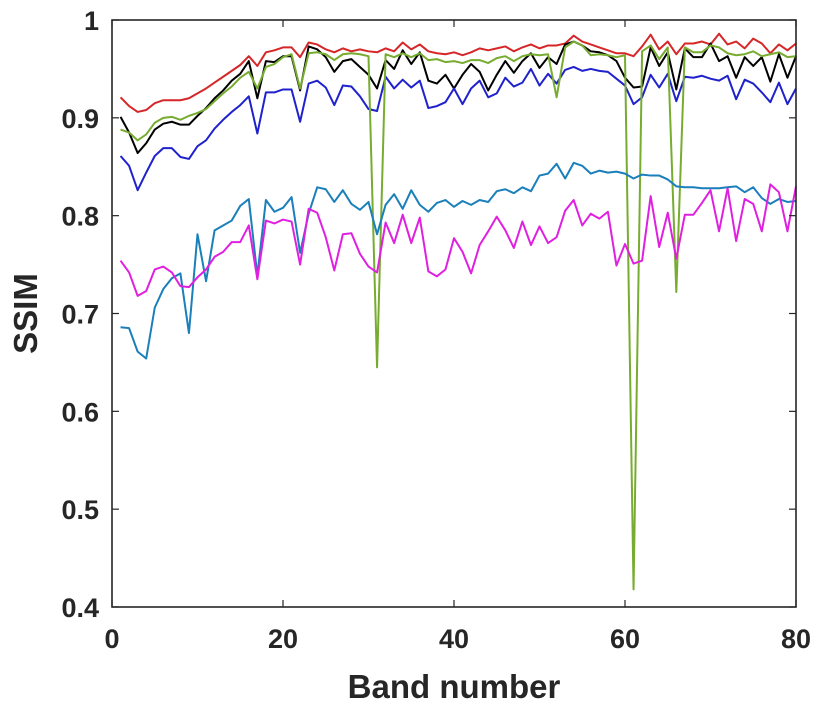 The height and width of the screenshot is (708, 815). What do you see at coordinates (80, 510) in the screenshot?
I see `y-tick-label: 0.5` at bounding box center [80, 510].